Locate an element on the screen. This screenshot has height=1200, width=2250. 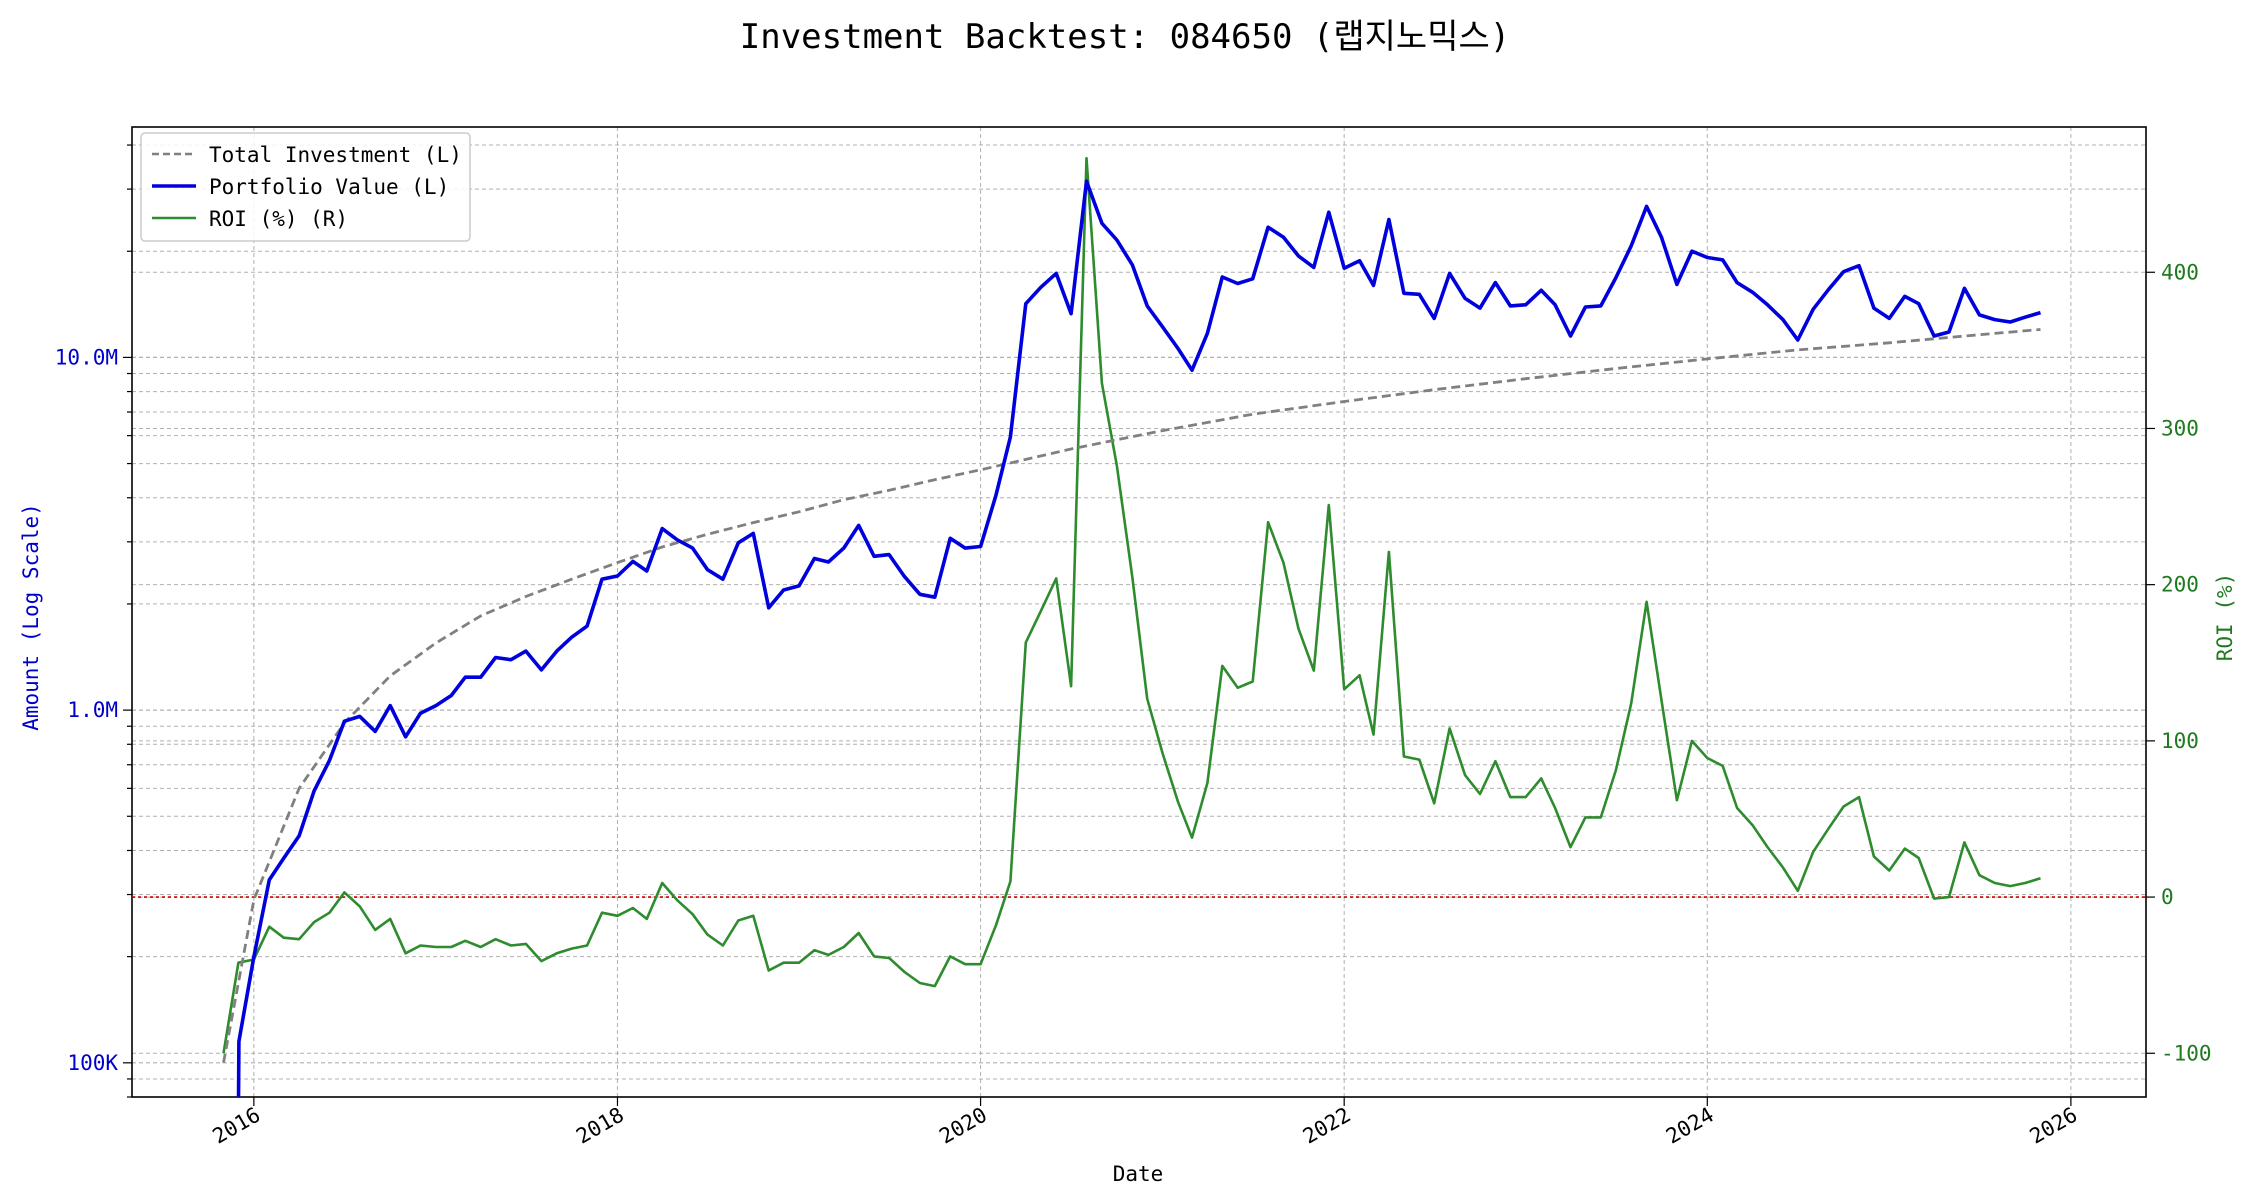
y-right-tick-label: 0 is located at coordinates (2167, 897).